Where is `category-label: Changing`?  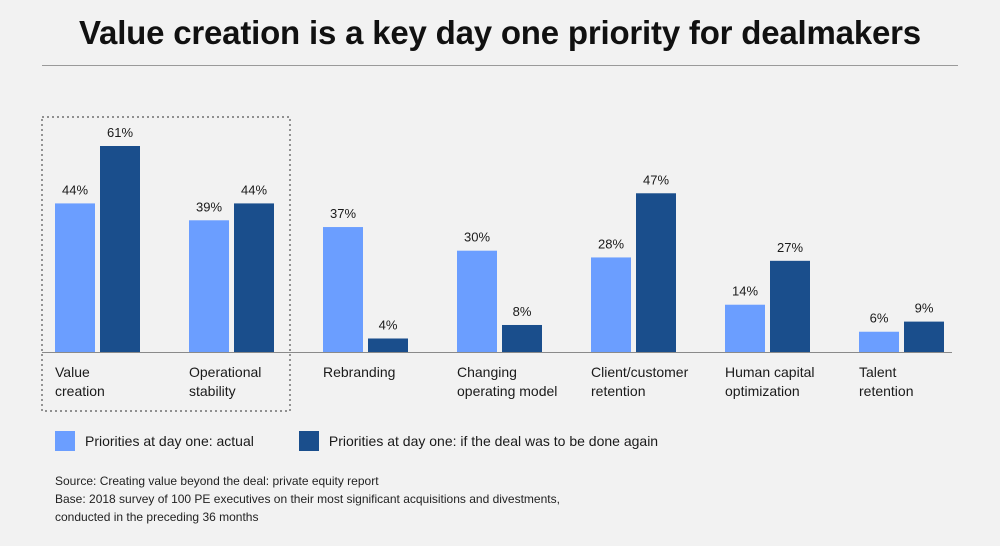 category-label: Changing is located at coordinates (487, 372).